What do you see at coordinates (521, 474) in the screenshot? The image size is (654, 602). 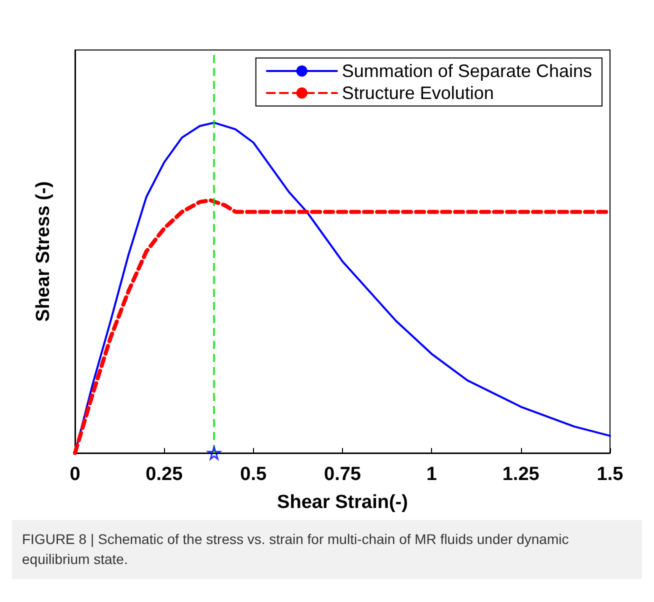 I see `x-tick-label: 1.25` at bounding box center [521, 474].